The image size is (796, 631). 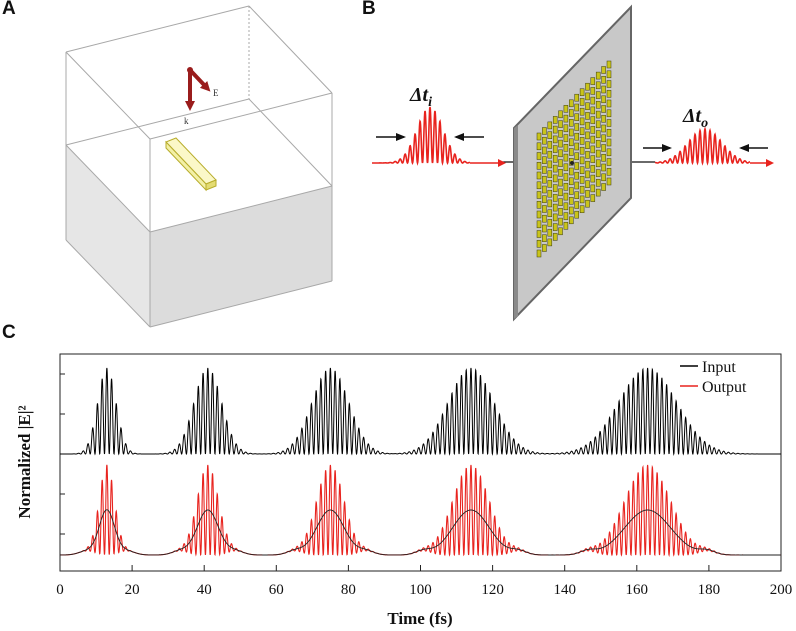 What do you see at coordinates (201, 96) in the screenshot?
I see `field-arrows: E k` at bounding box center [201, 96].